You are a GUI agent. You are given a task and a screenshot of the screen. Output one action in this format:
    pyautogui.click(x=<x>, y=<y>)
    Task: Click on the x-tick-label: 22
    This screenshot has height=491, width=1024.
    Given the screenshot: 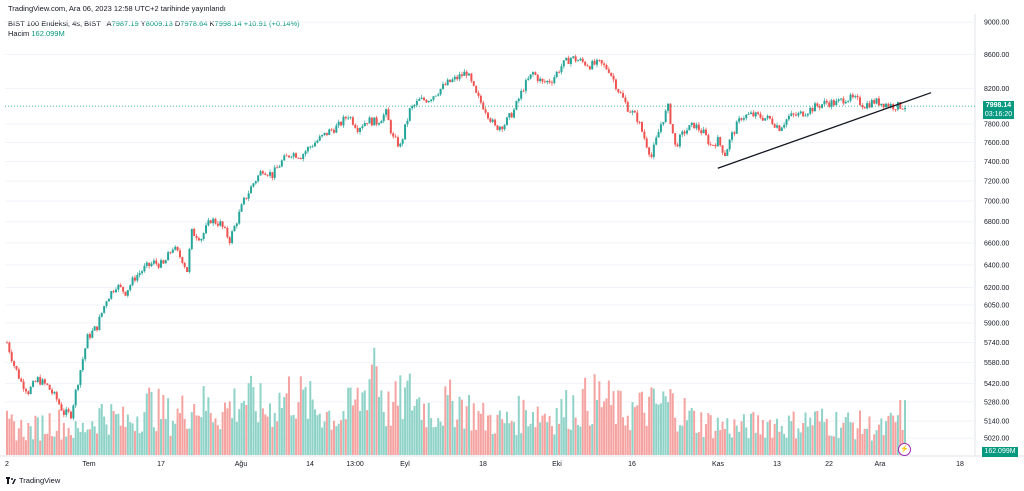 What is the action you would take?
    pyautogui.click(x=829, y=464)
    